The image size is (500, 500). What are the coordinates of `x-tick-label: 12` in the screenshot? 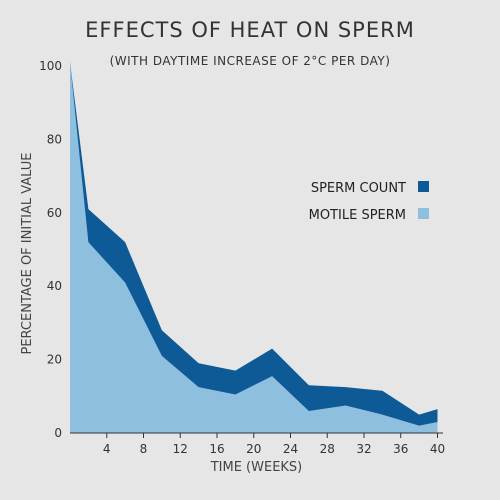 It's located at (180, 449).